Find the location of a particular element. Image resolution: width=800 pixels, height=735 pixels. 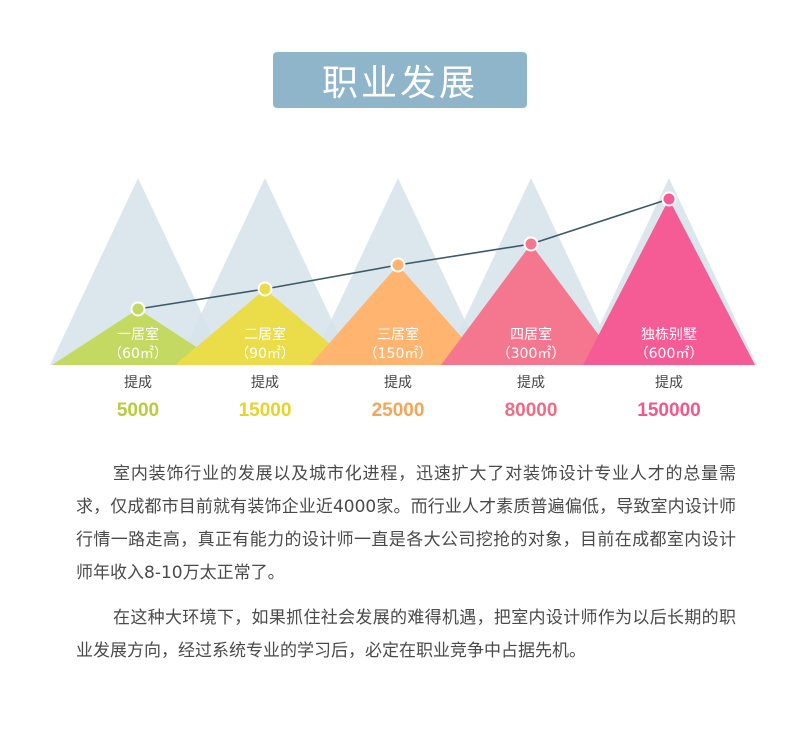

commission-column: 提成 5000 is located at coordinates (138, 397).